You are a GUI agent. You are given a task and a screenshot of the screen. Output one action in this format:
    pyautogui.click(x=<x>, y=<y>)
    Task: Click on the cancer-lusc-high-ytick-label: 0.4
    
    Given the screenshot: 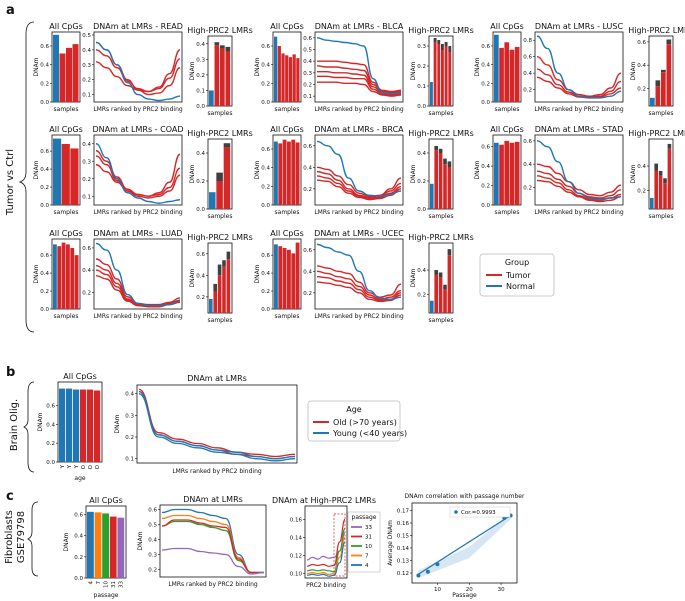 What is the action you would take?
    pyautogui.click(x=641, y=66)
    